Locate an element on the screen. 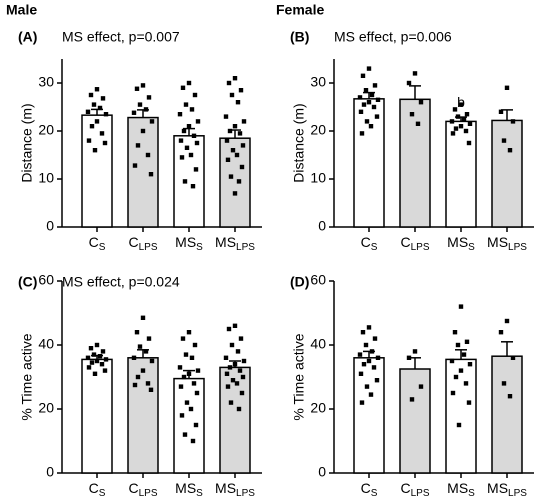  y-axis-label: Distance (m) is located at coordinates (299, 142).